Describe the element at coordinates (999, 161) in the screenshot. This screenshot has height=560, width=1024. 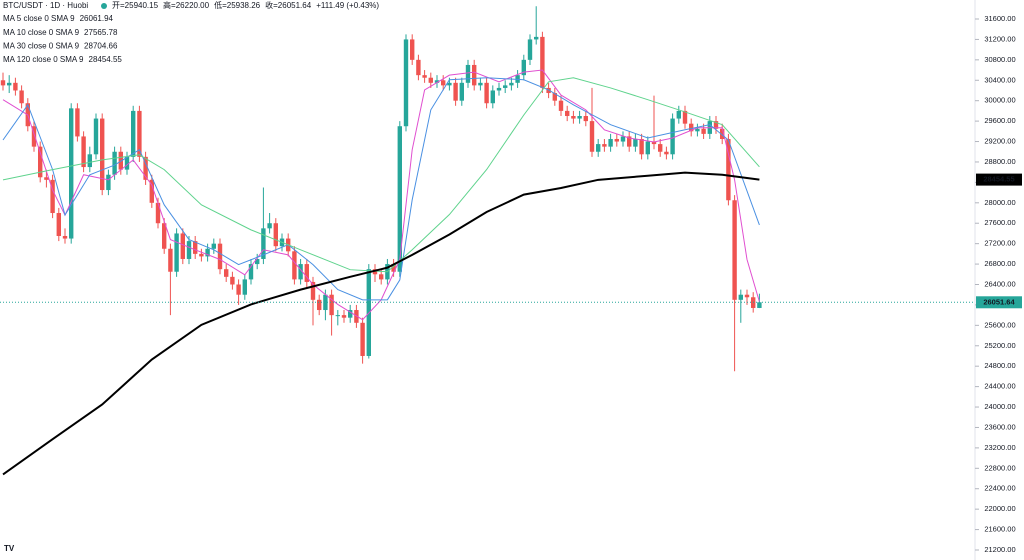
I see `y-tick-label: 28800.00` at that location.